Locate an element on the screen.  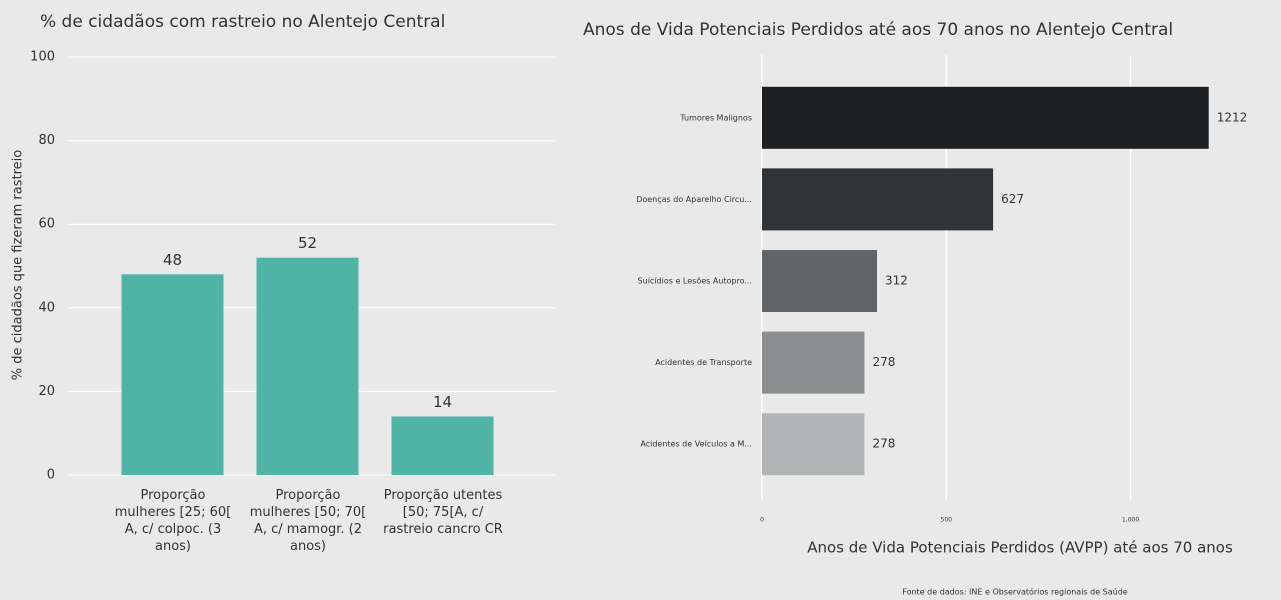
x-tick-label: 0 is located at coordinates (762, 520).